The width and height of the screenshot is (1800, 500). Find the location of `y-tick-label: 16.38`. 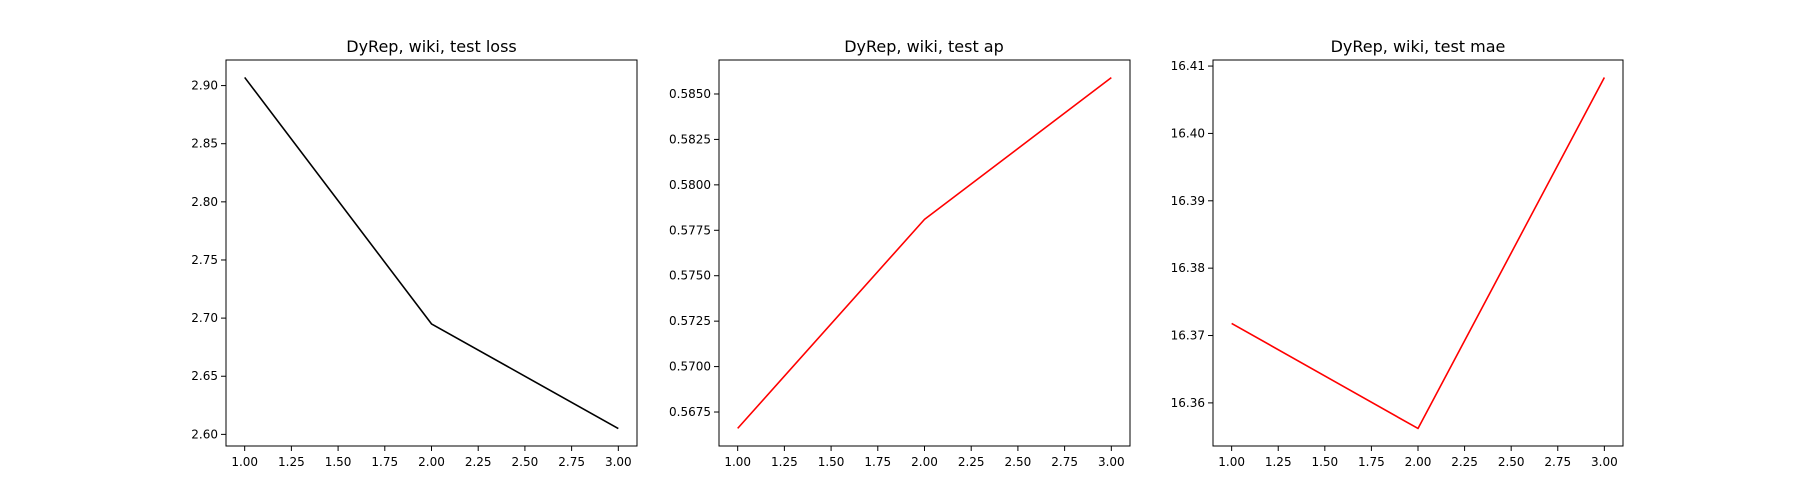

y-tick-label: 16.38 is located at coordinates (1188, 268).